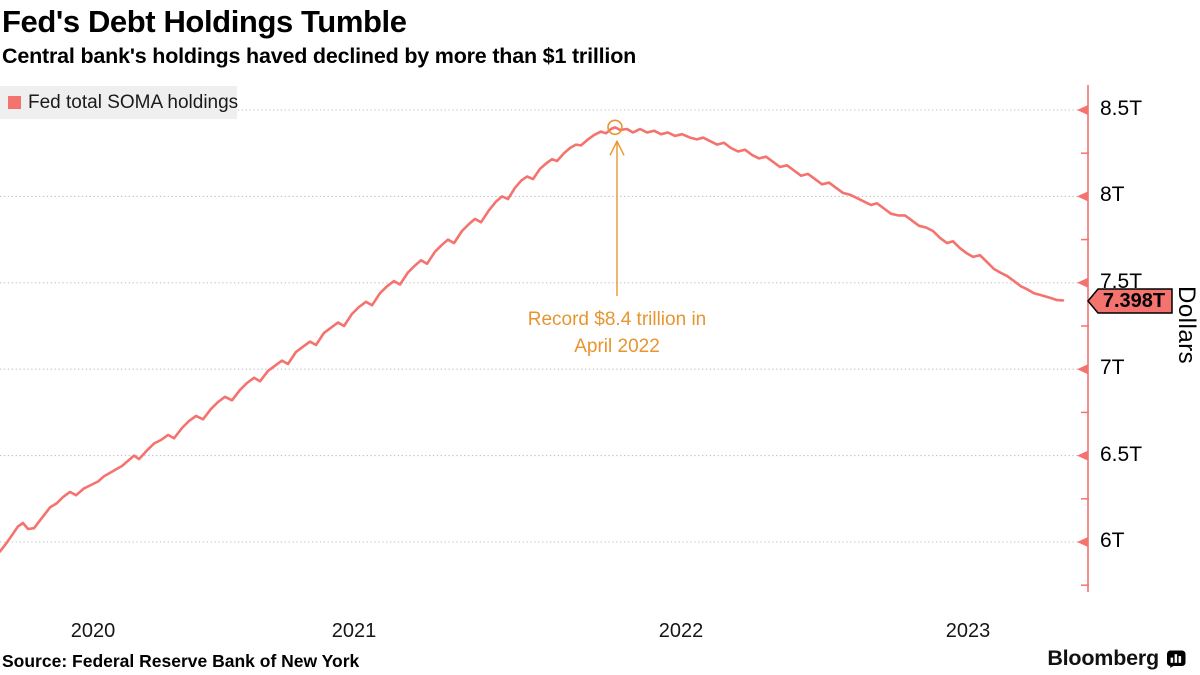 The width and height of the screenshot is (1200, 675). I want to click on legend-swatch-icon, so click(14, 102).